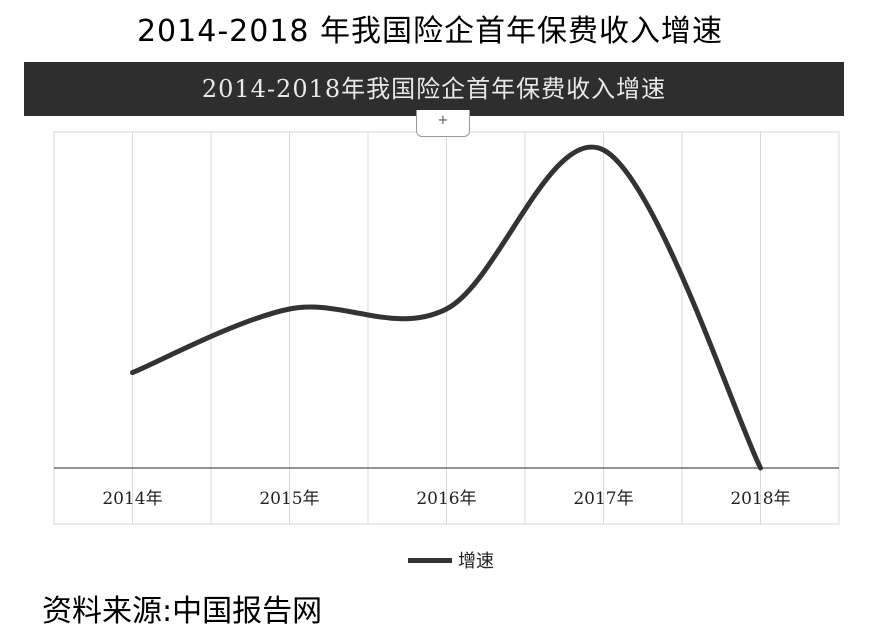 Image resolution: width=892 pixels, height=641 pixels. I want to click on chart-legend: 增速, so click(451, 560).